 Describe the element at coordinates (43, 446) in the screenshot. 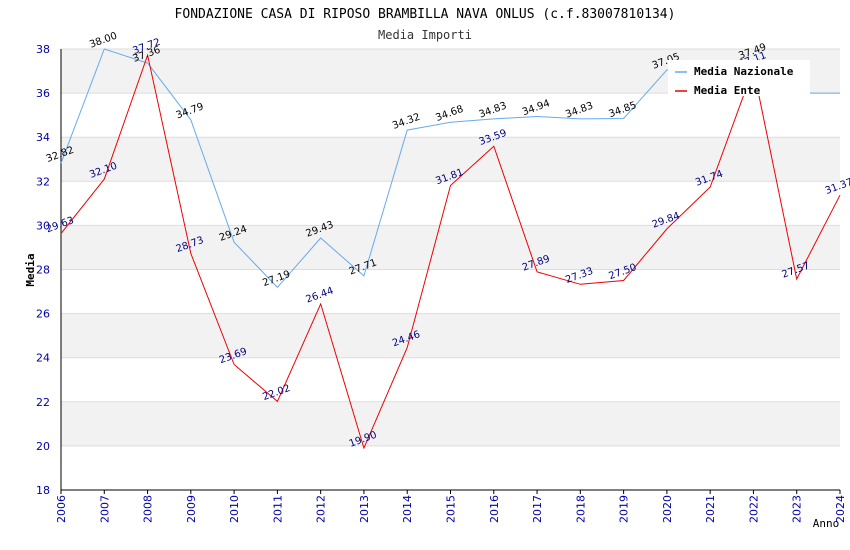

I see `y-tick-label: 20` at that location.